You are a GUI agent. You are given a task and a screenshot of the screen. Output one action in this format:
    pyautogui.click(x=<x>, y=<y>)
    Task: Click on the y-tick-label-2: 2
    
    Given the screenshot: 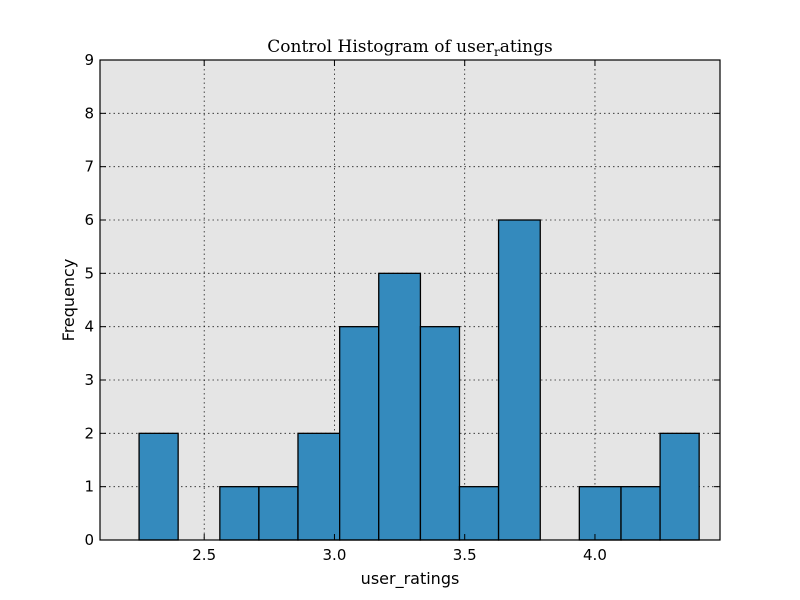 What is the action you would take?
    pyautogui.click(x=89, y=433)
    